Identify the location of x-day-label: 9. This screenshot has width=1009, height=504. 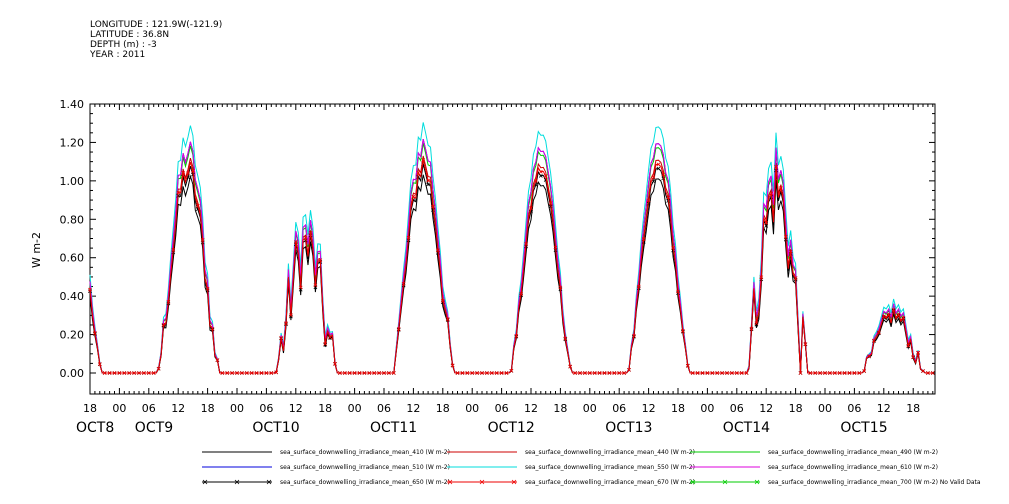
(168, 428).